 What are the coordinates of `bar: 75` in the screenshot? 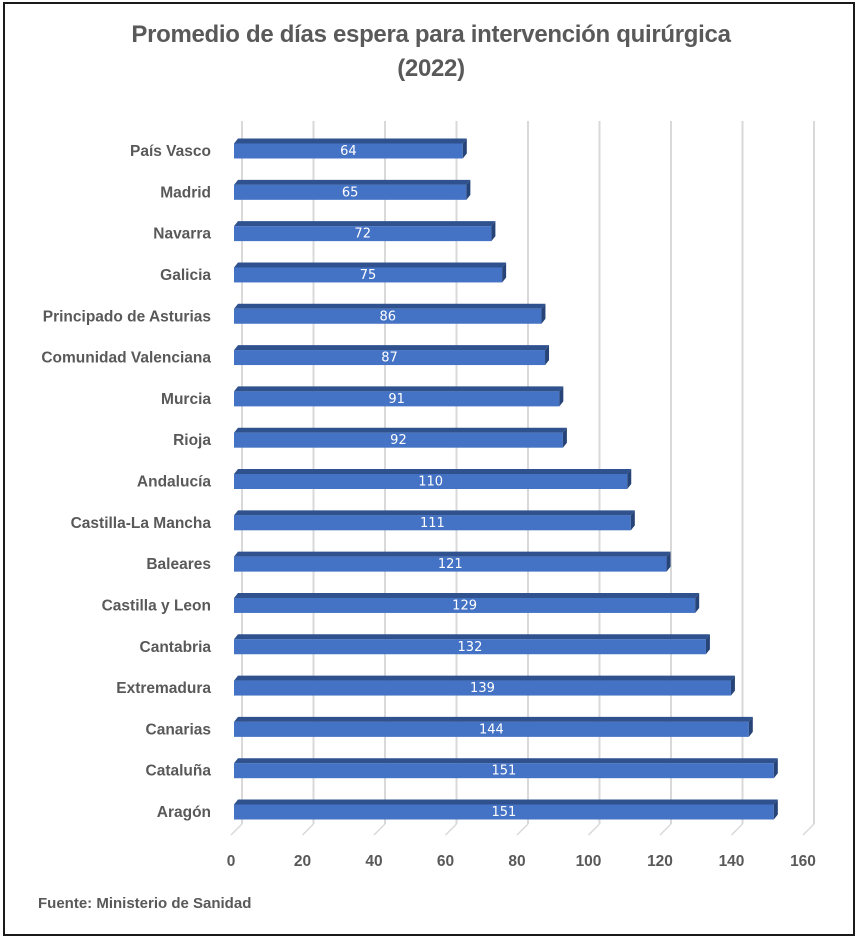 It's located at (370, 272).